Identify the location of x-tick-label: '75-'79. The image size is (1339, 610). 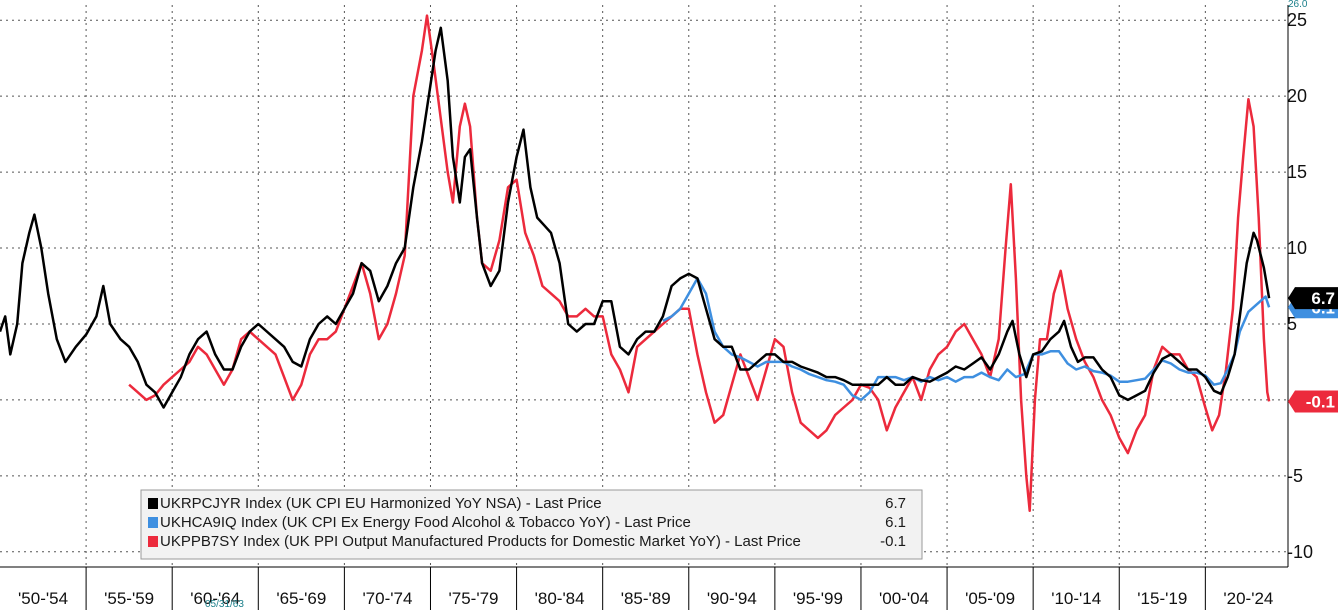
(474, 598).